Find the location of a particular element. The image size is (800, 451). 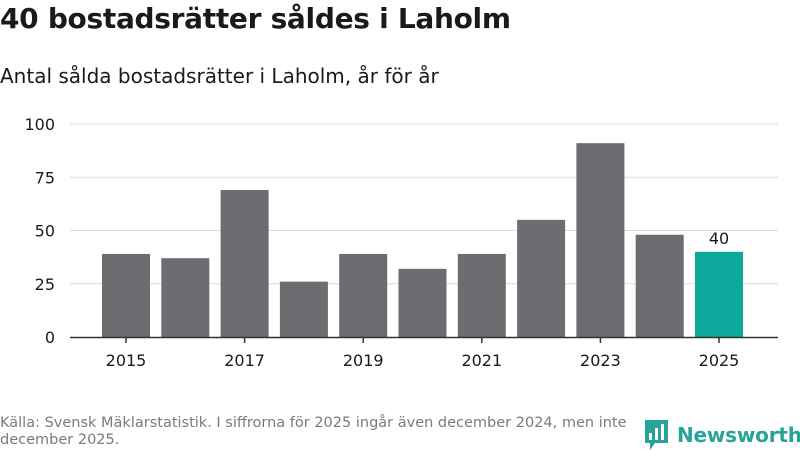

x-tick-label-2025: 2025 is located at coordinates (719, 360).